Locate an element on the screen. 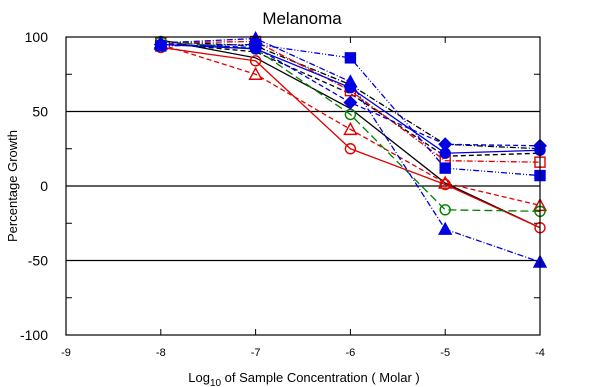  y-tick-label: -100 is located at coordinates (34, 335).